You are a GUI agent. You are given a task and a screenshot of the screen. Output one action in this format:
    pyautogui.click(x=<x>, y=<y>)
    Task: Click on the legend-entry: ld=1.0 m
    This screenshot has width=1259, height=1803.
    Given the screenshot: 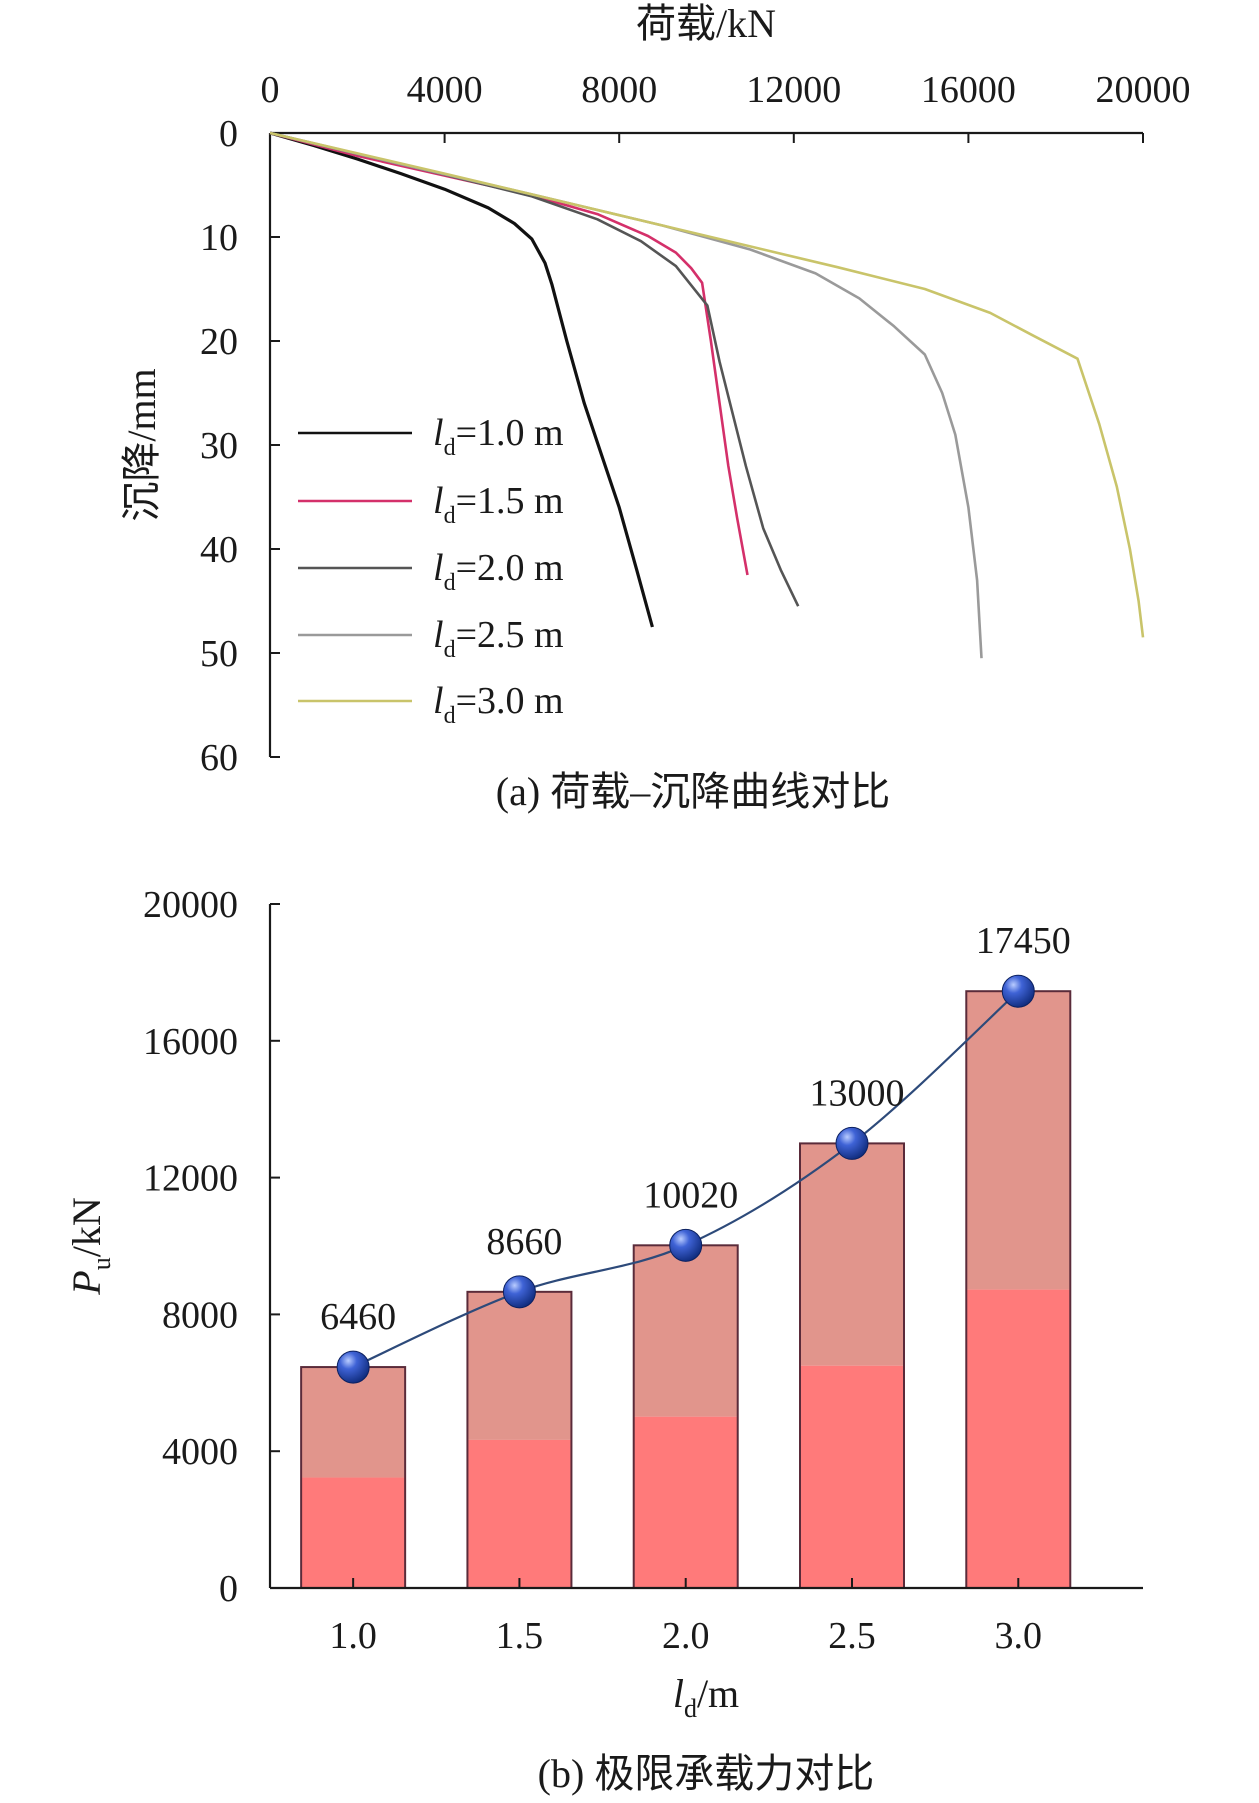 What is the action you would take?
    pyautogui.click(x=431, y=436)
    